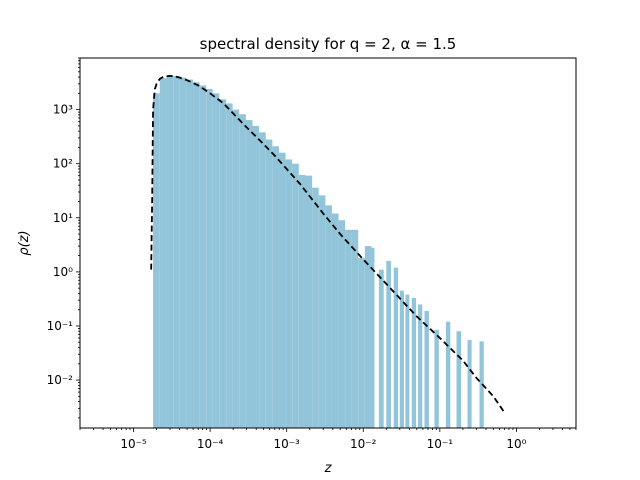 The width and height of the screenshot is (640, 480). Describe the element at coordinates (63, 218) in the screenshot. I see `y-tick-label: 10¹` at that location.